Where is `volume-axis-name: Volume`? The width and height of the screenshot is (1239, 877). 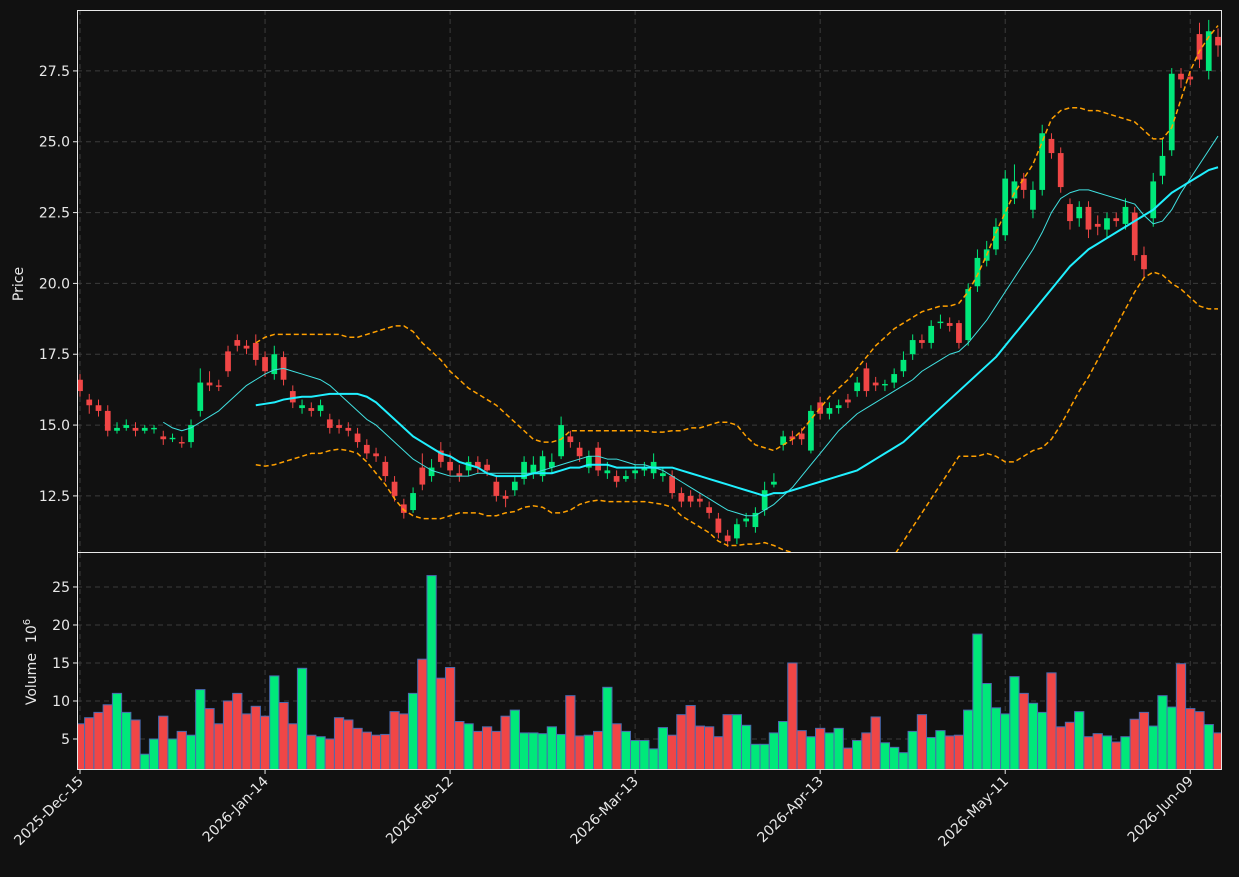 volume-axis-name: Volume is located at coordinates (32, 679).